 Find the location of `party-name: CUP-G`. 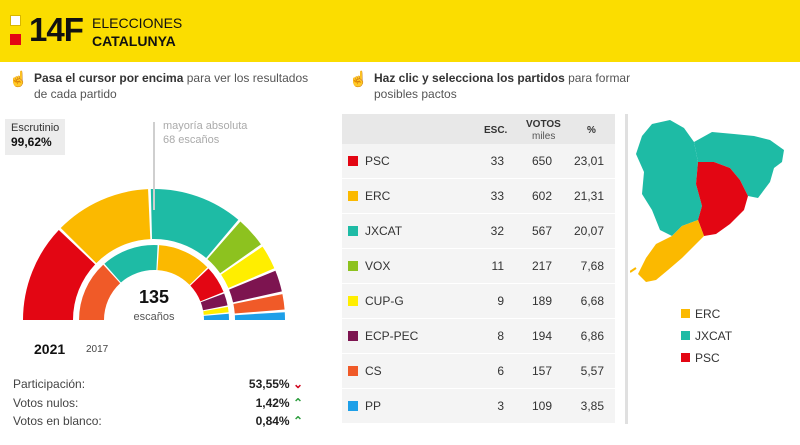

party-name: CUP-G is located at coordinates (384, 301).